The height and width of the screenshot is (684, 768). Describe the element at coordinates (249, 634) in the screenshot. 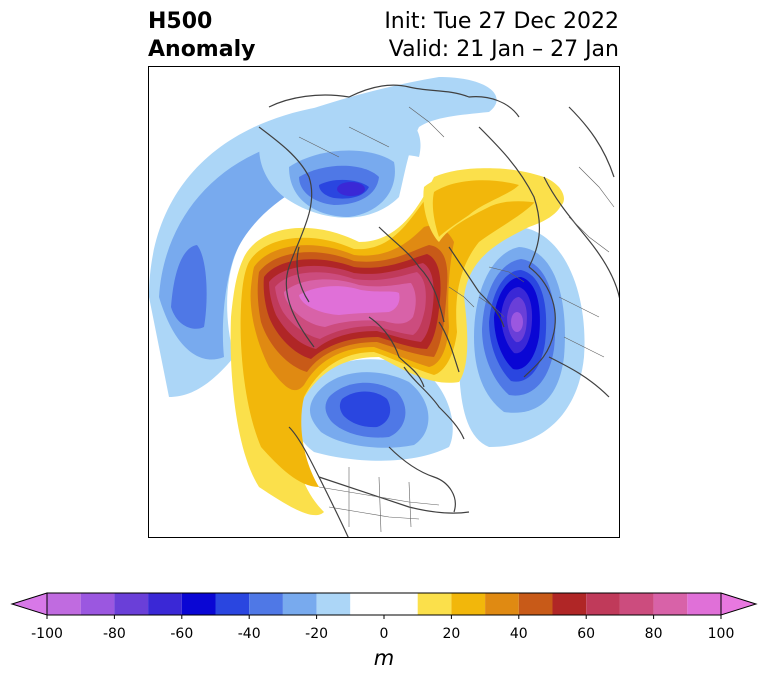

I see `colorbar-tick-label: -40` at that location.